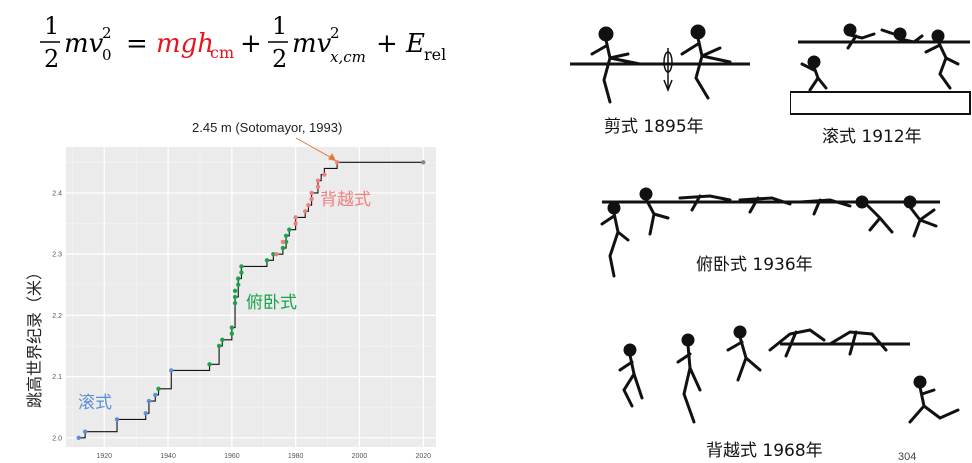 Image resolution: width=972 pixels, height=463 pixels. I want to click on scissors-jumper-icon, so click(660, 64).